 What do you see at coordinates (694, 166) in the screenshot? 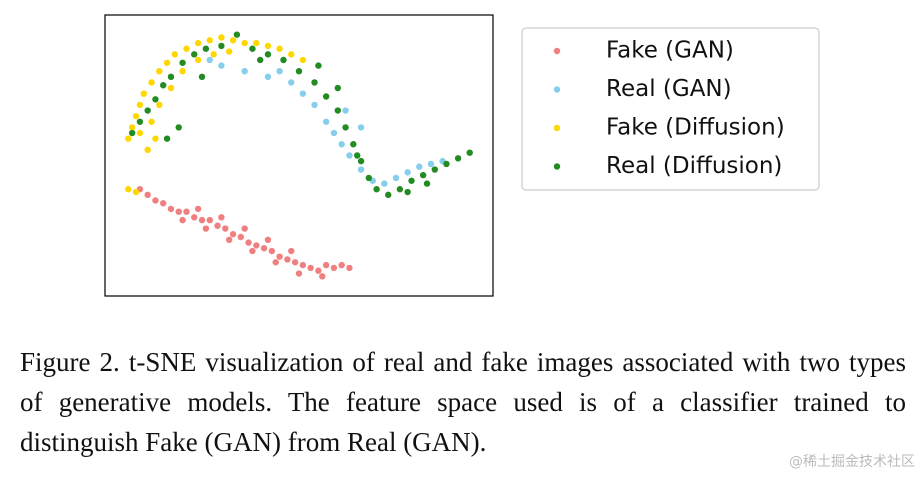
I see `legend-label: Real (Diffusion)` at bounding box center [694, 166].